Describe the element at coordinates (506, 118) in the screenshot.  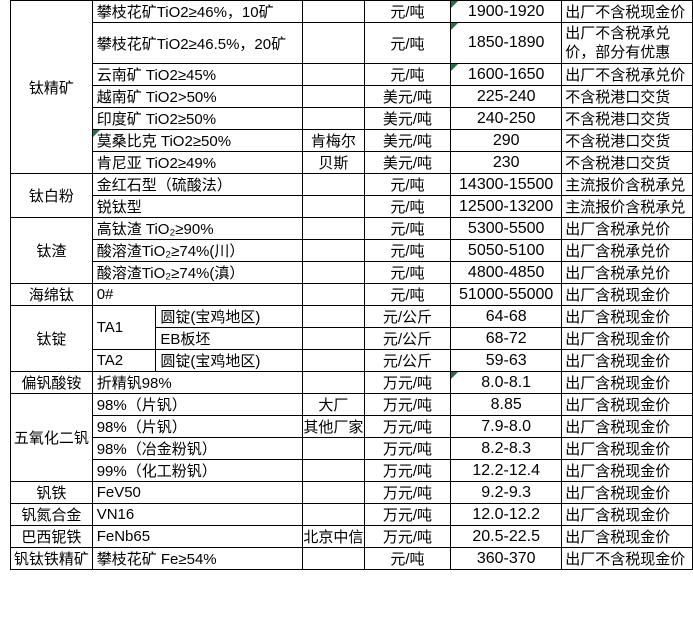
I see `price-cell: 240-250` at that location.